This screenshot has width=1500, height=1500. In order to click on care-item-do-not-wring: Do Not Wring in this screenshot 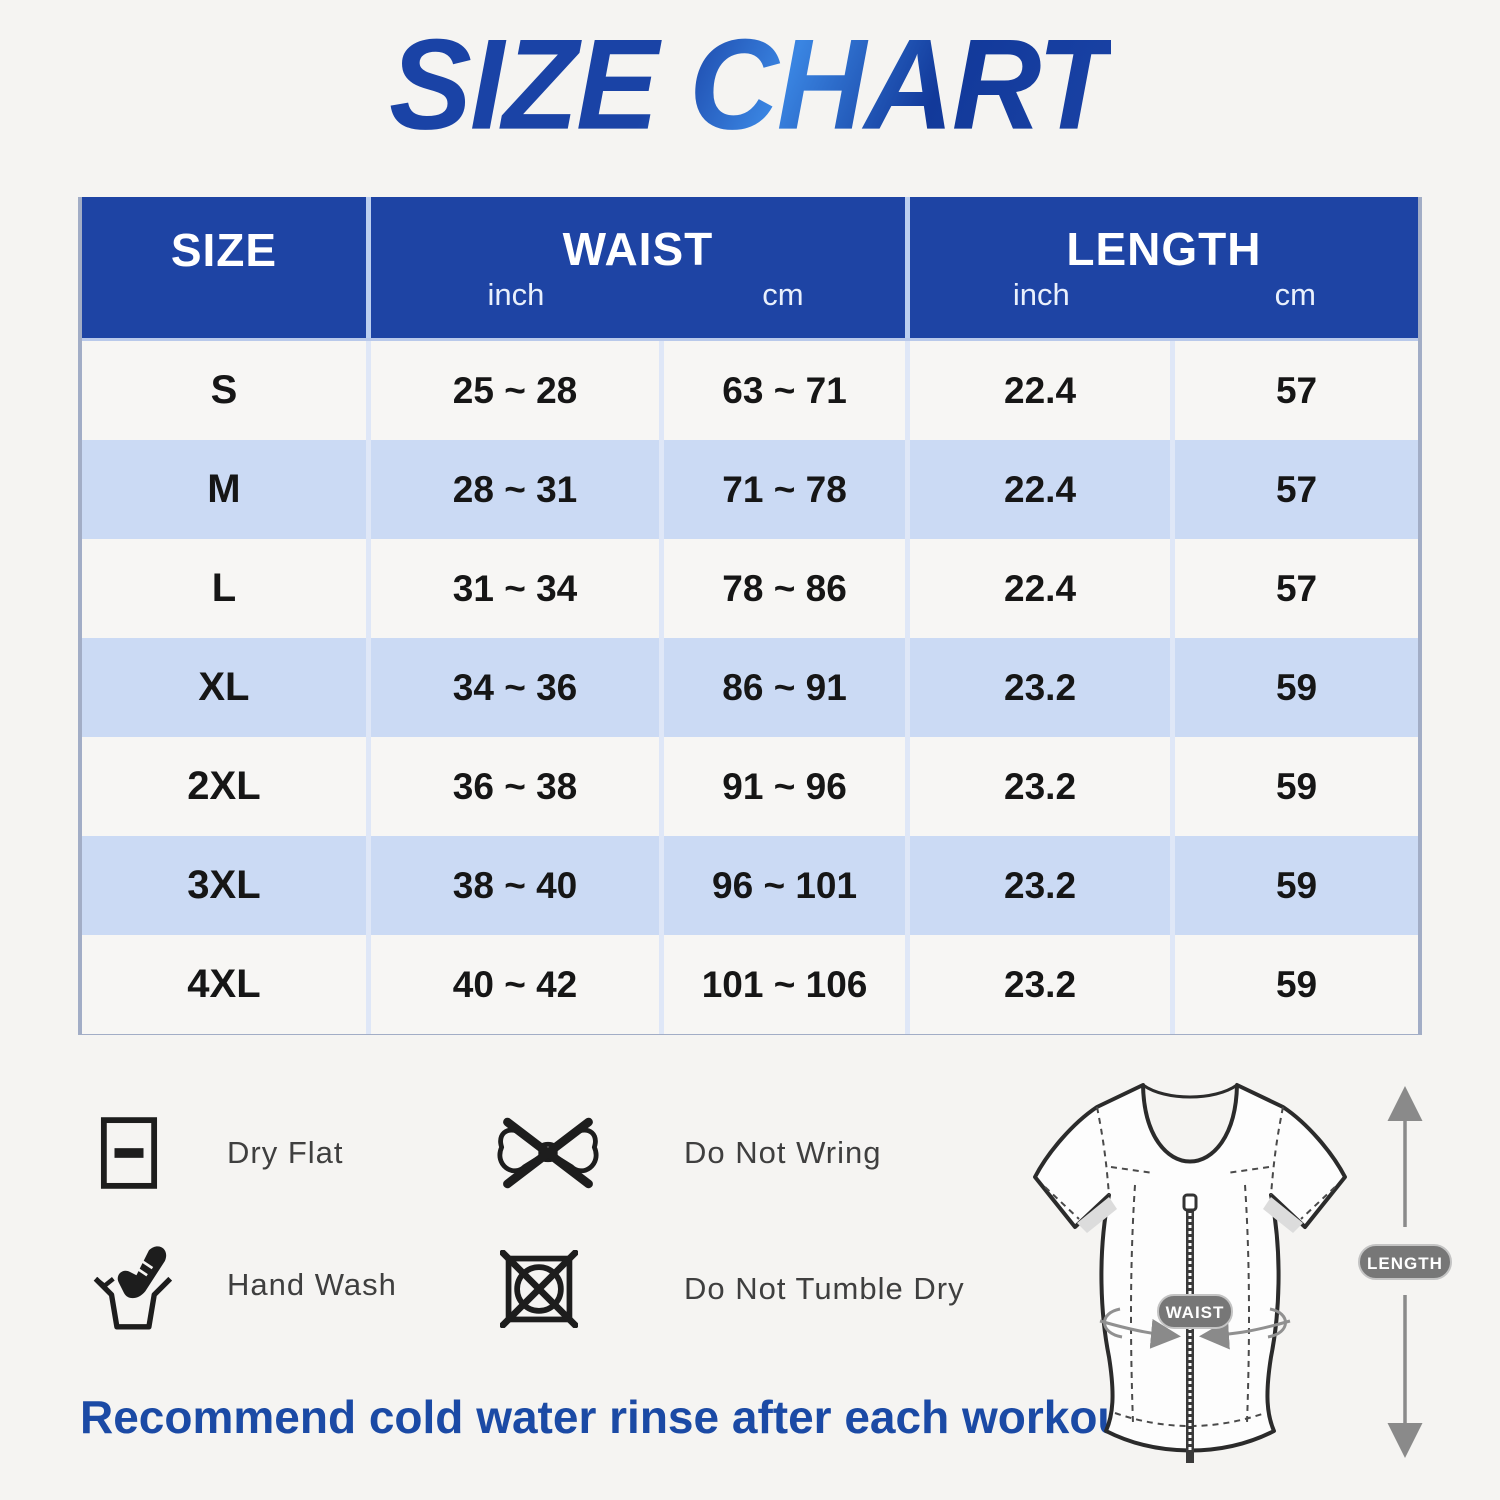, I will do `click(687, 1153)`.